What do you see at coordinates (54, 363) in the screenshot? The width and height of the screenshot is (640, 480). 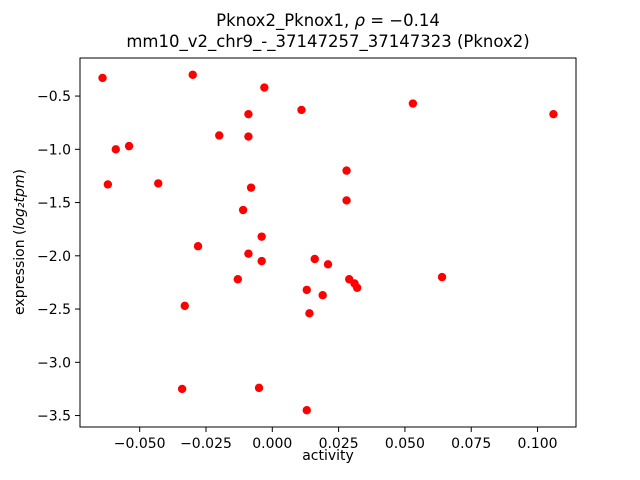 I see `y-tick-label: −3.0` at bounding box center [54, 363].